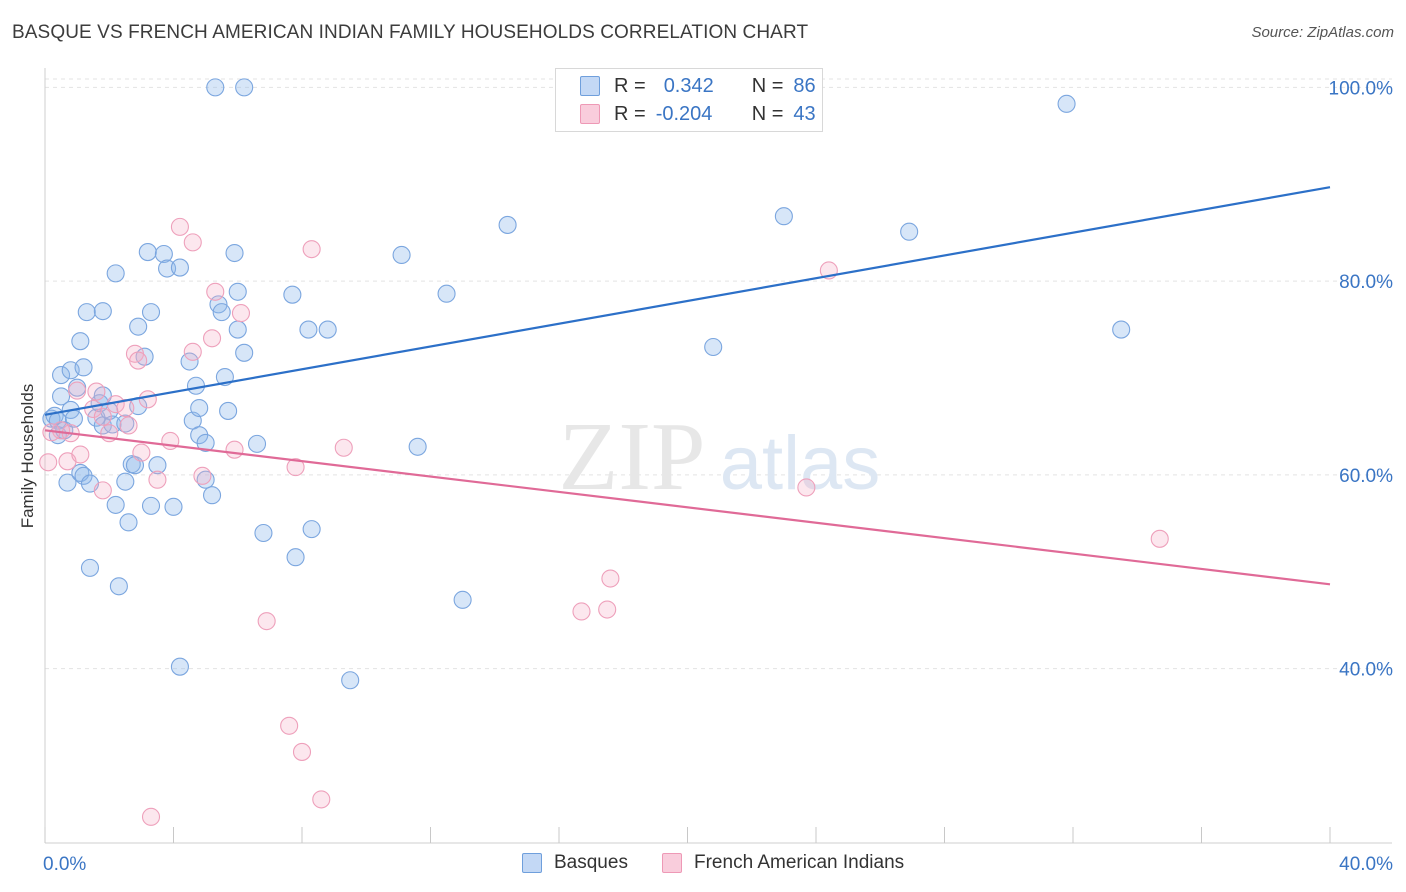 This screenshot has height=892, width=1406. Describe the element at coordinates (590, 114) in the screenshot. I see `legend-swatch-french` at that location.